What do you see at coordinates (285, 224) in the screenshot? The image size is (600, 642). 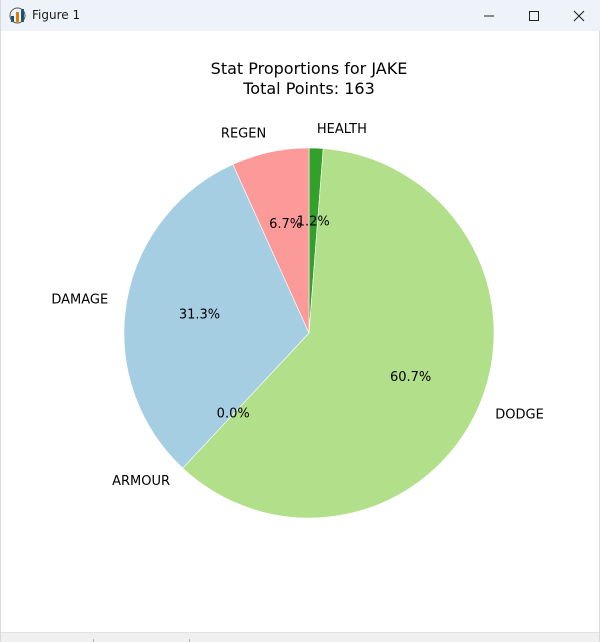 I see `slice-percent-regen: 6.7%` at bounding box center [285, 224].